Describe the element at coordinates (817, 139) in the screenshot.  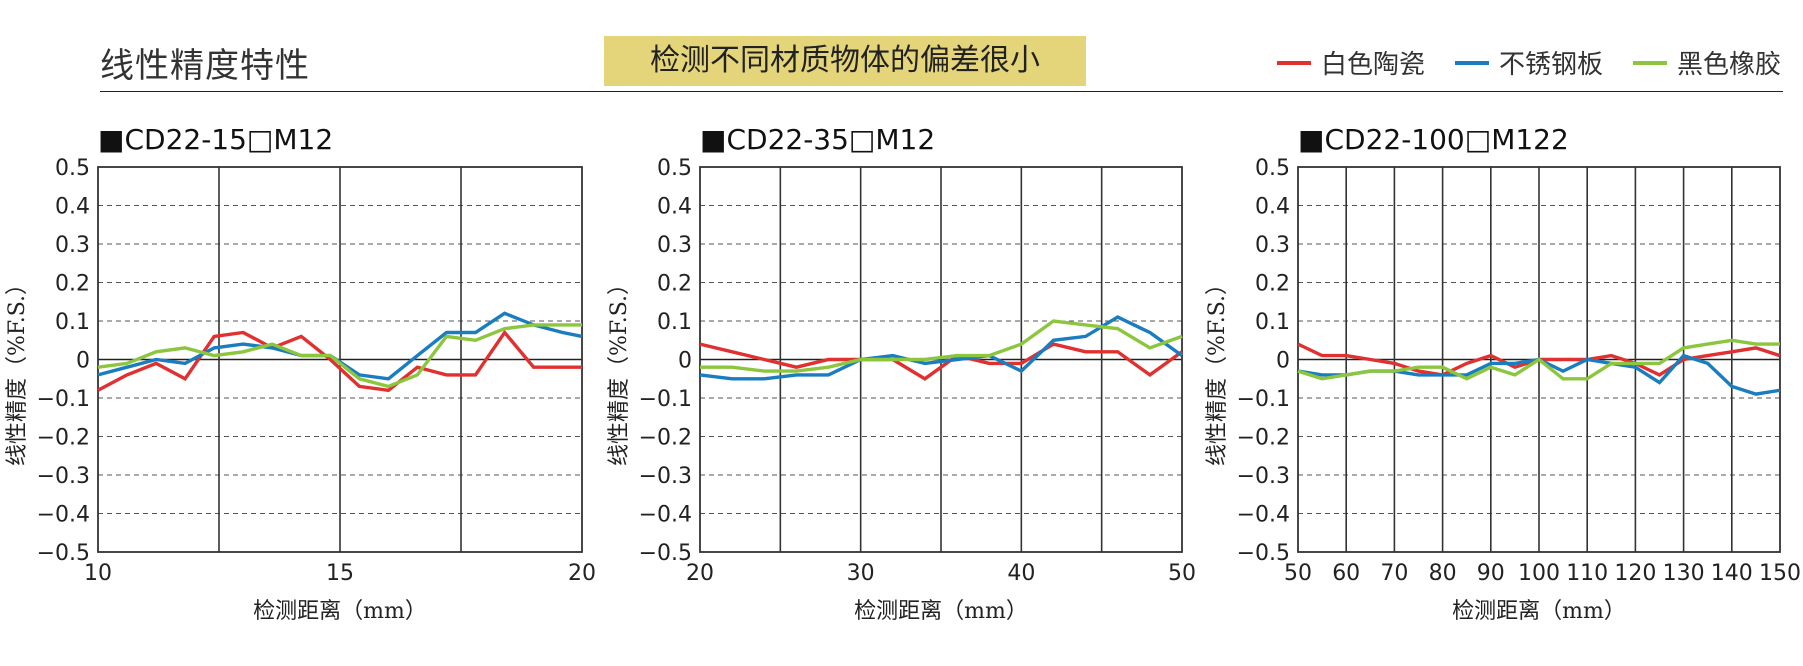
I see `chart-title: ■CD22-35□M12` at that location.